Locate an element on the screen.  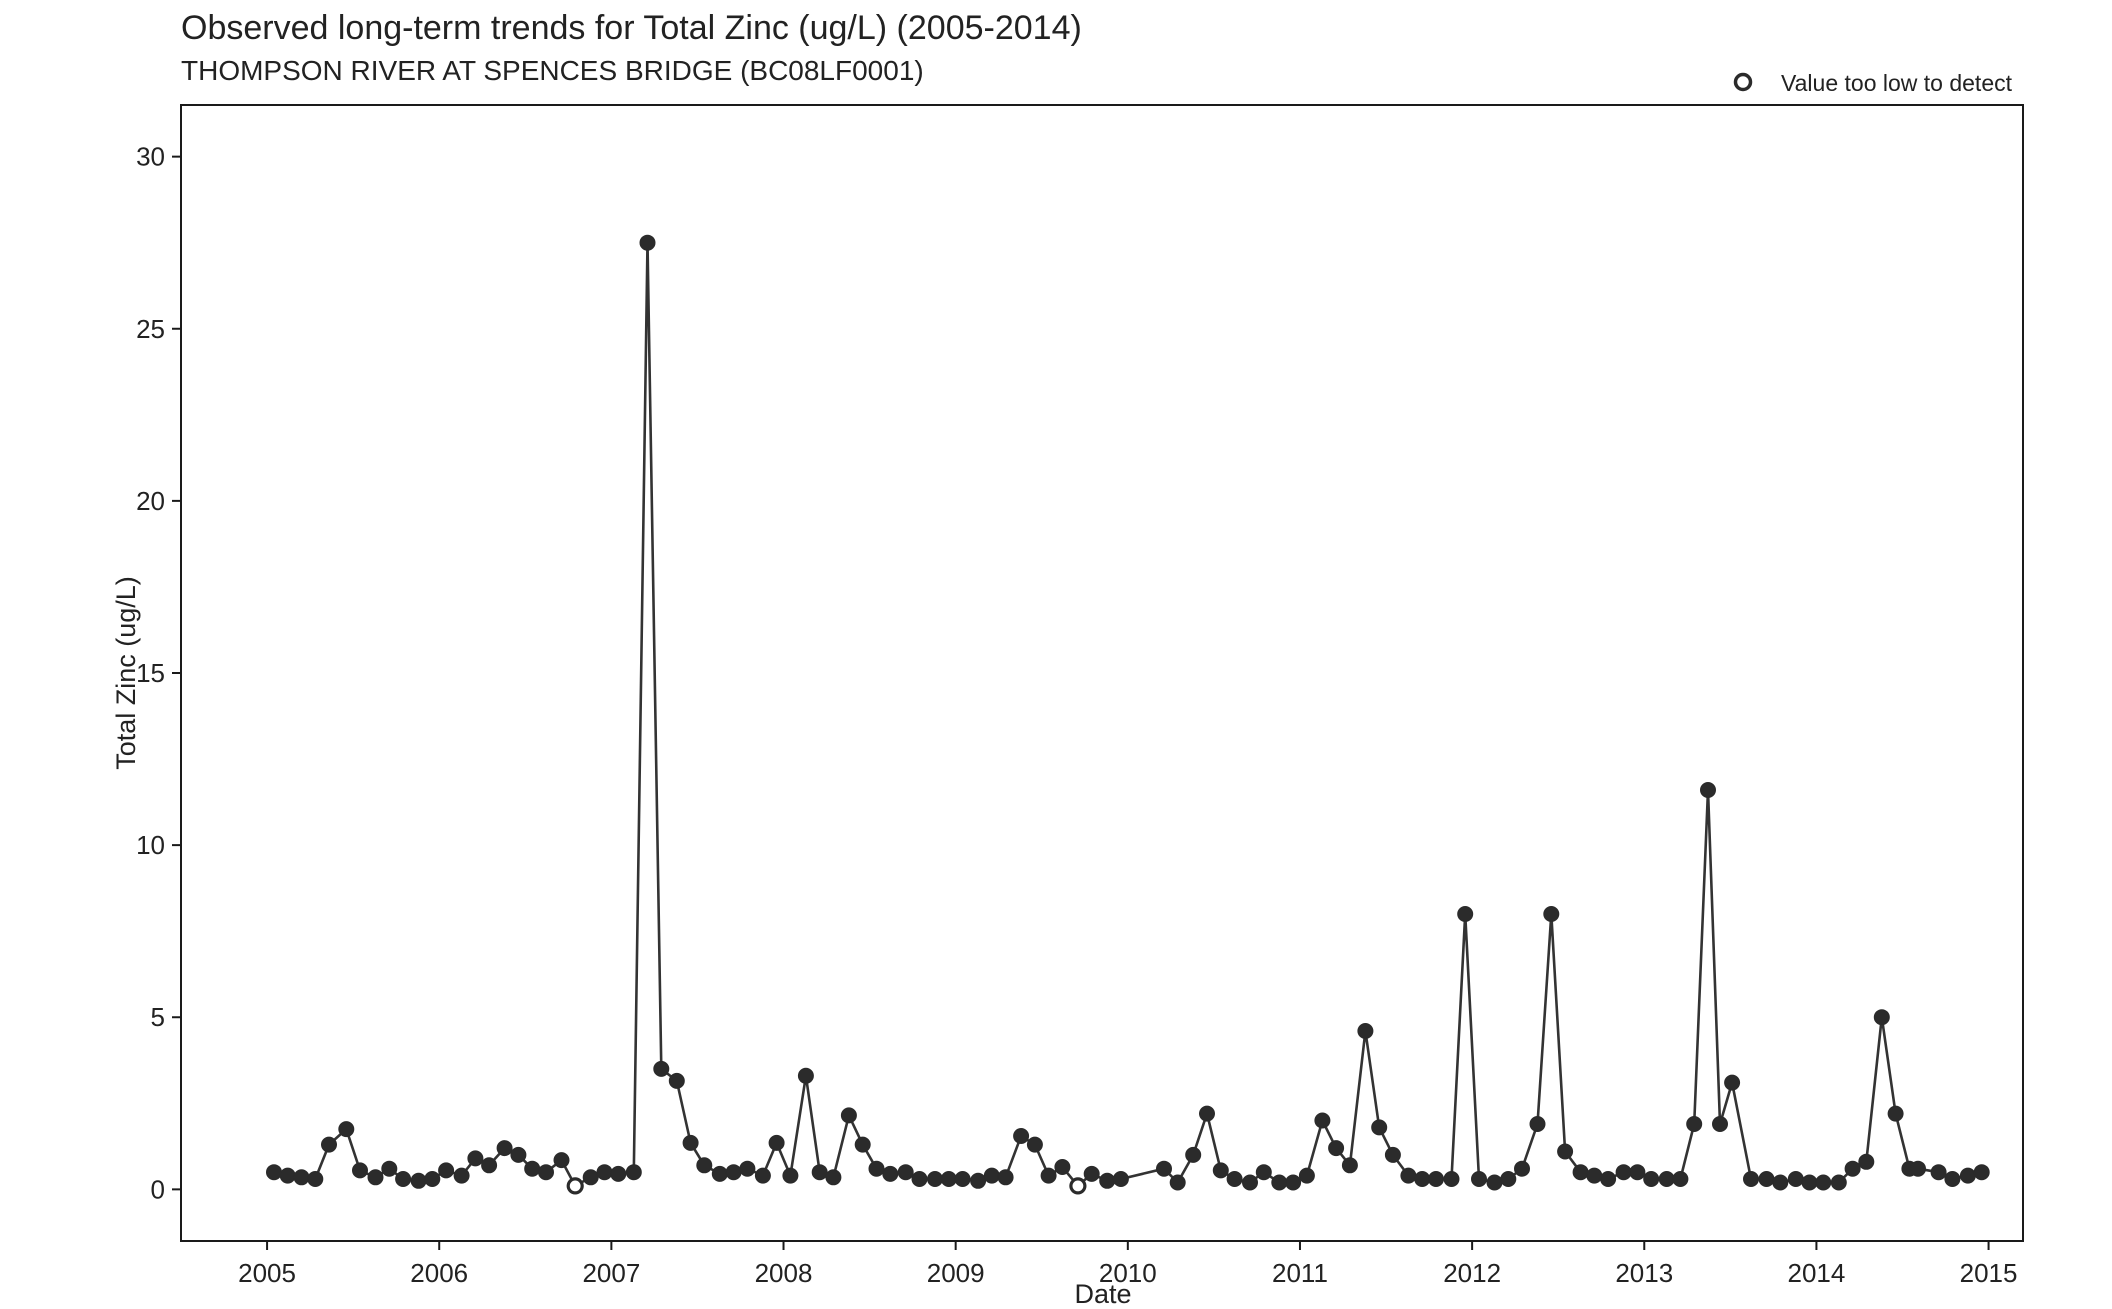
y-tick-label: 10 is located at coordinates (150, 845).